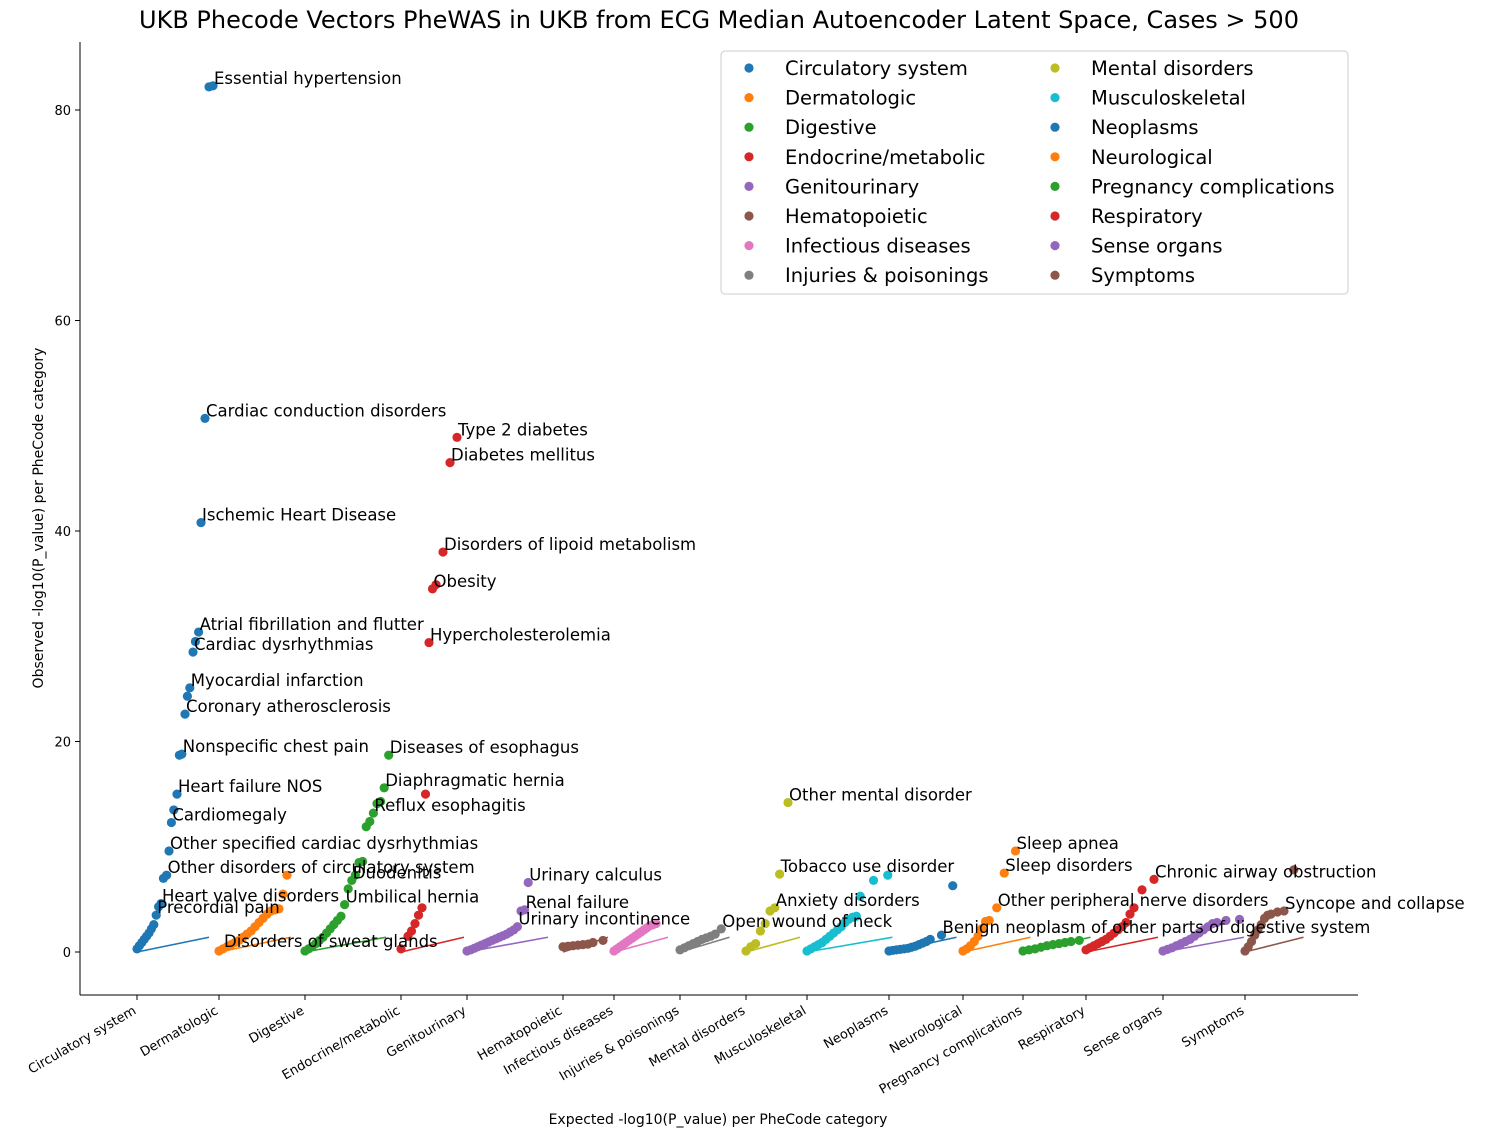  Describe the element at coordinates (62, 532) in the screenshot. I see `y-tick-label: 40` at that location.